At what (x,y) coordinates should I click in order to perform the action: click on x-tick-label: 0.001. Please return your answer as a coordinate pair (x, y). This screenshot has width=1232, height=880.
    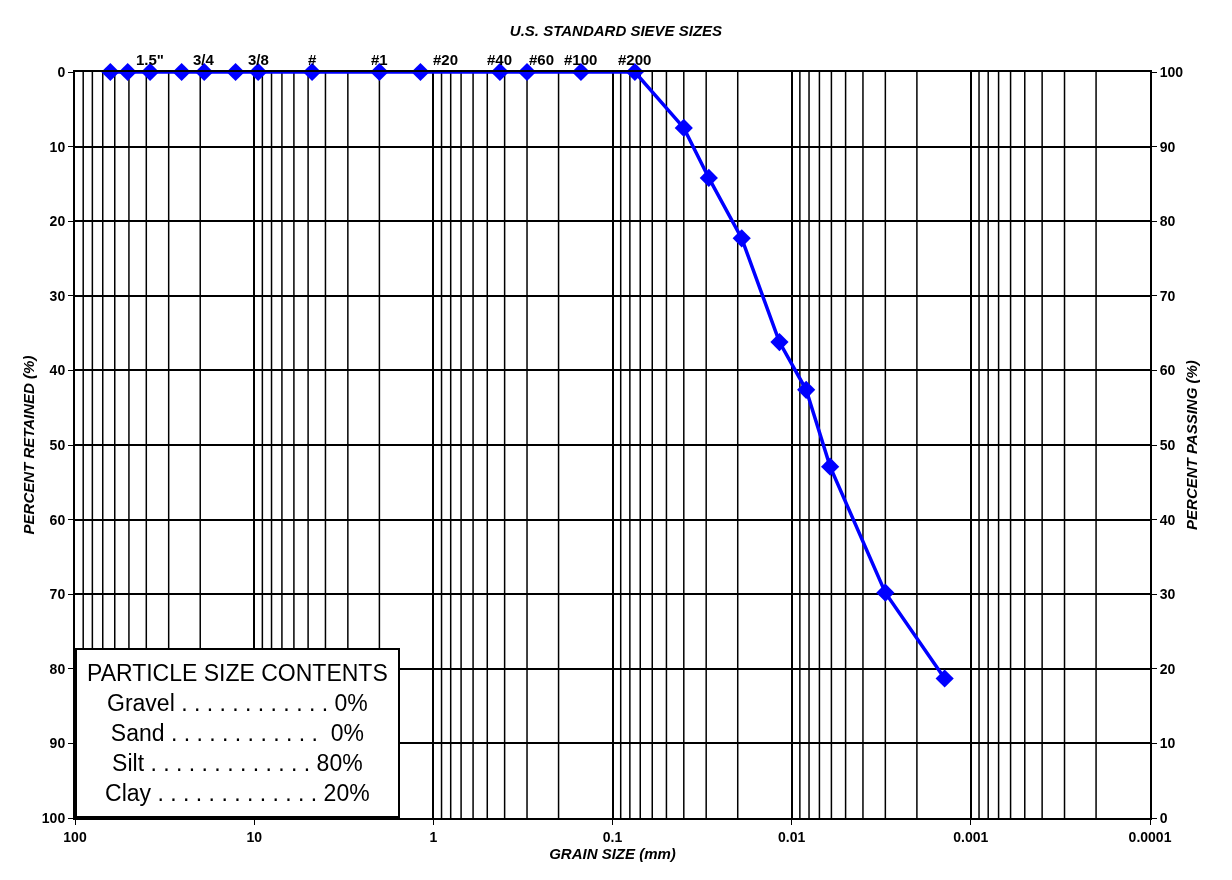
    Looking at the image, I should click on (971, 836).